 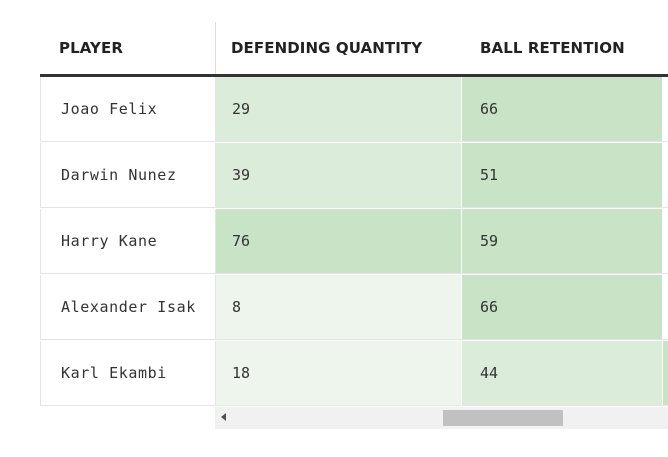 I want to click on table-row: Darwin Nunez 39 51, so click(x=354, y=176).